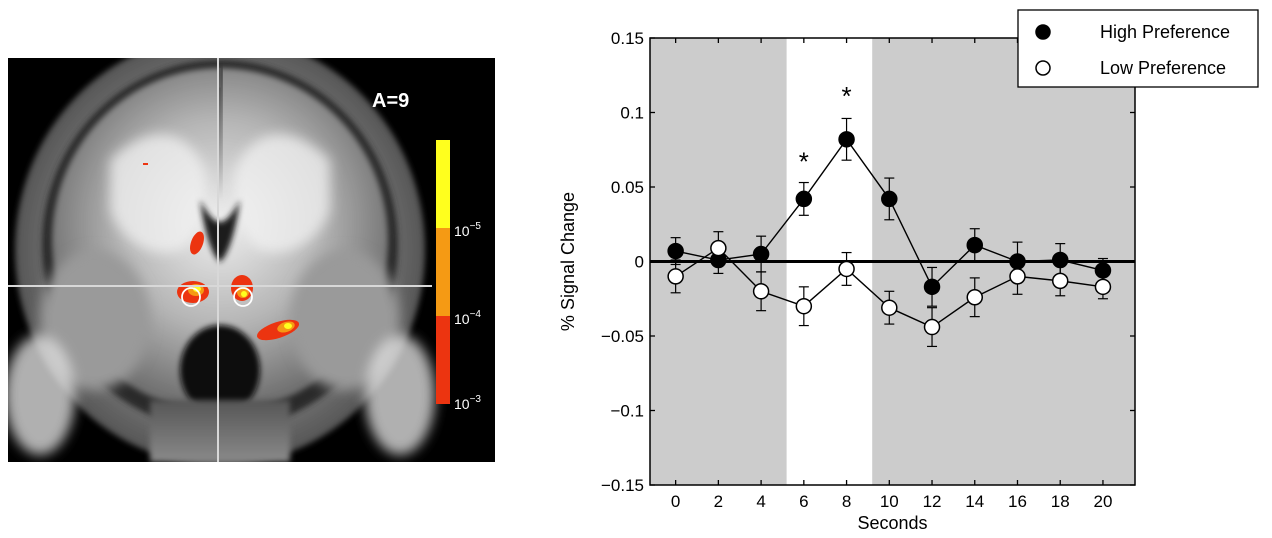 Image resolution: width=1272 pixels, height=538 pixels. I want to click on legend-box, so click(1138, 48).